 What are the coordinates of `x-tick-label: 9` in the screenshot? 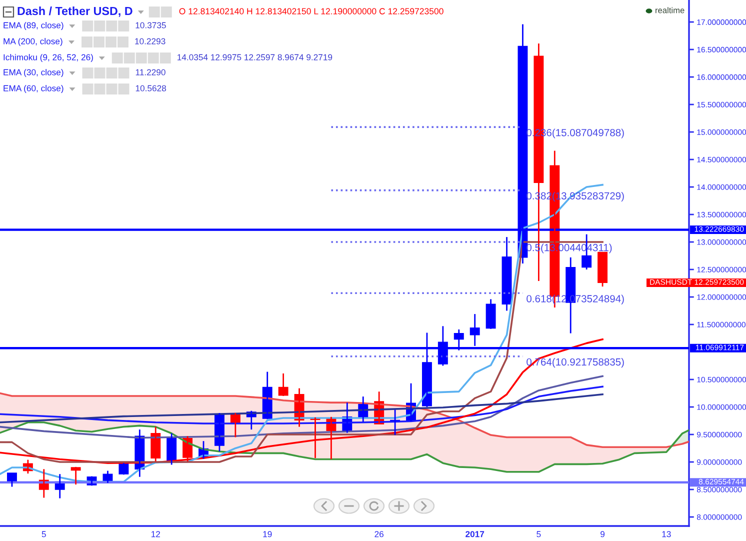 It's located at (602, 534).